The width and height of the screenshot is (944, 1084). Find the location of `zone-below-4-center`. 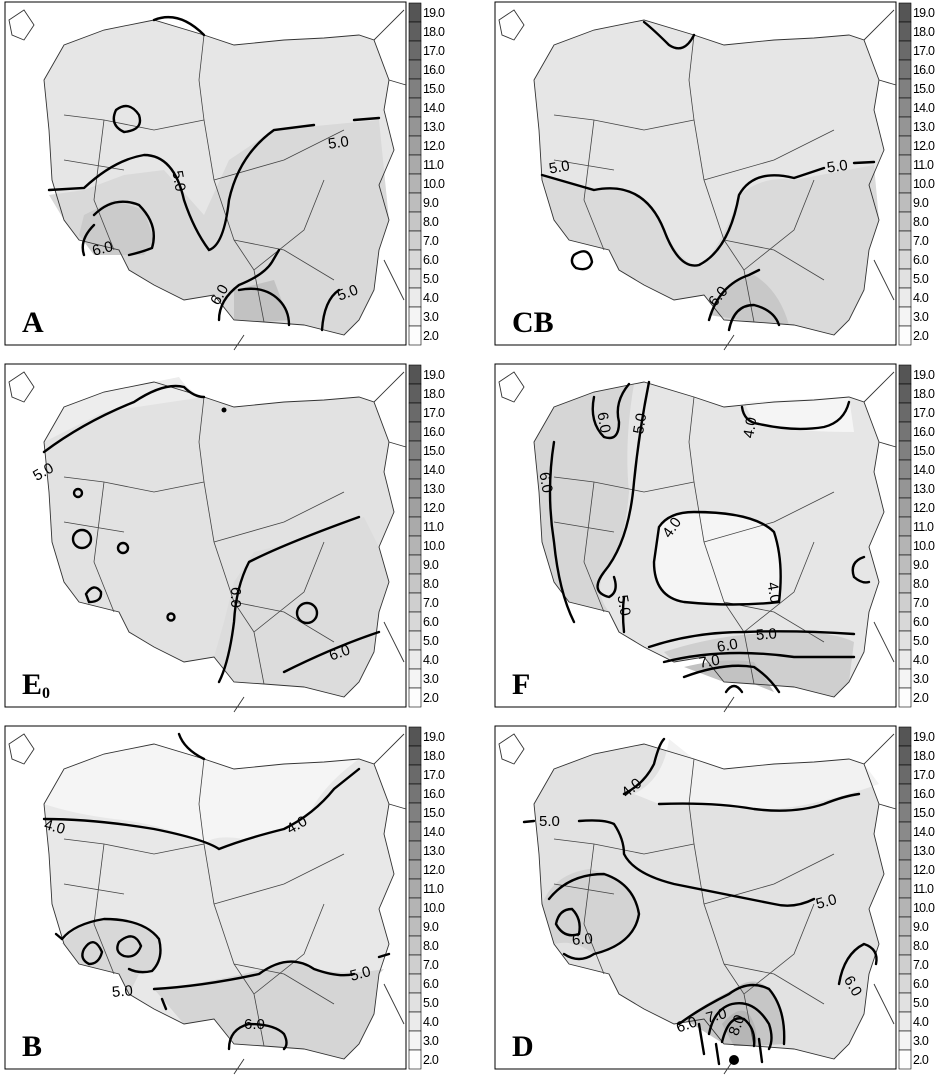

zone-below-4-center is located at coordinates (717, 558).